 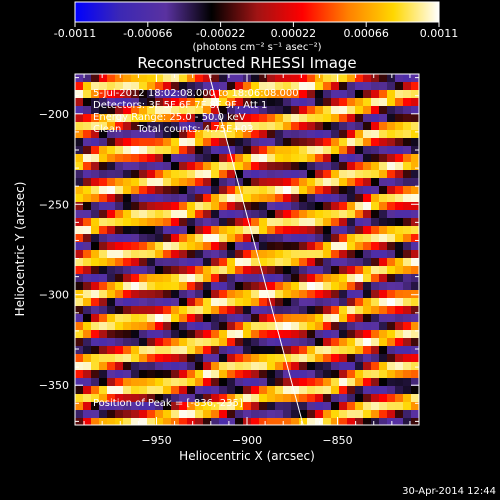 I want to click on annotation-energy-range: Energy Range: 25.0 - 50.0 keV, so click(x=169, y=117).